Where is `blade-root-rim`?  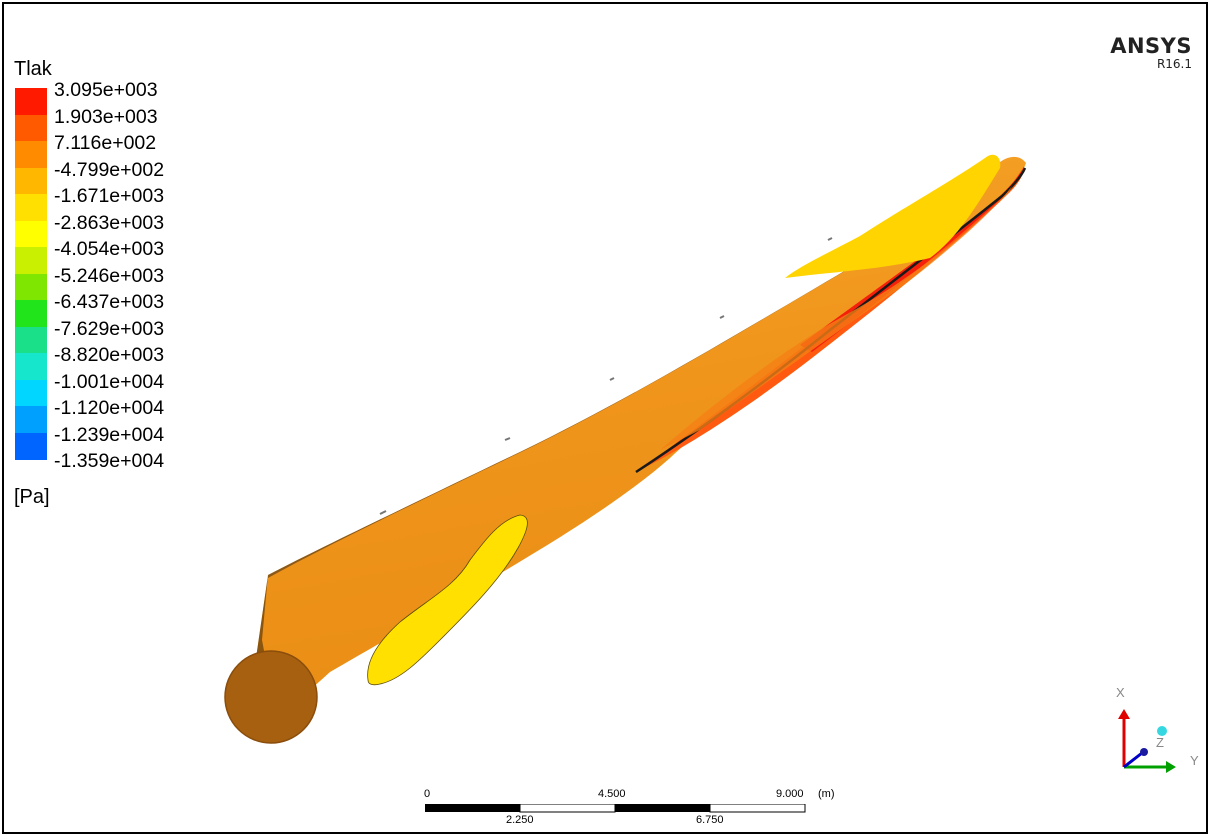 blade-root-rim is located at coordinates (271, 697).